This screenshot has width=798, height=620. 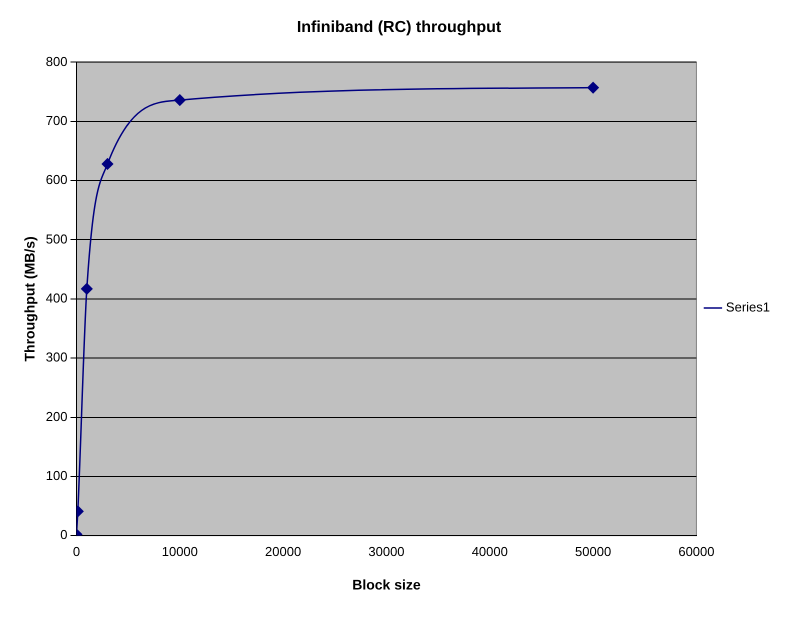 What do you see at coordinates (386, 584) in the screenshot?
I see `x-axis-title: Block size` at bounding box center [386, 584].